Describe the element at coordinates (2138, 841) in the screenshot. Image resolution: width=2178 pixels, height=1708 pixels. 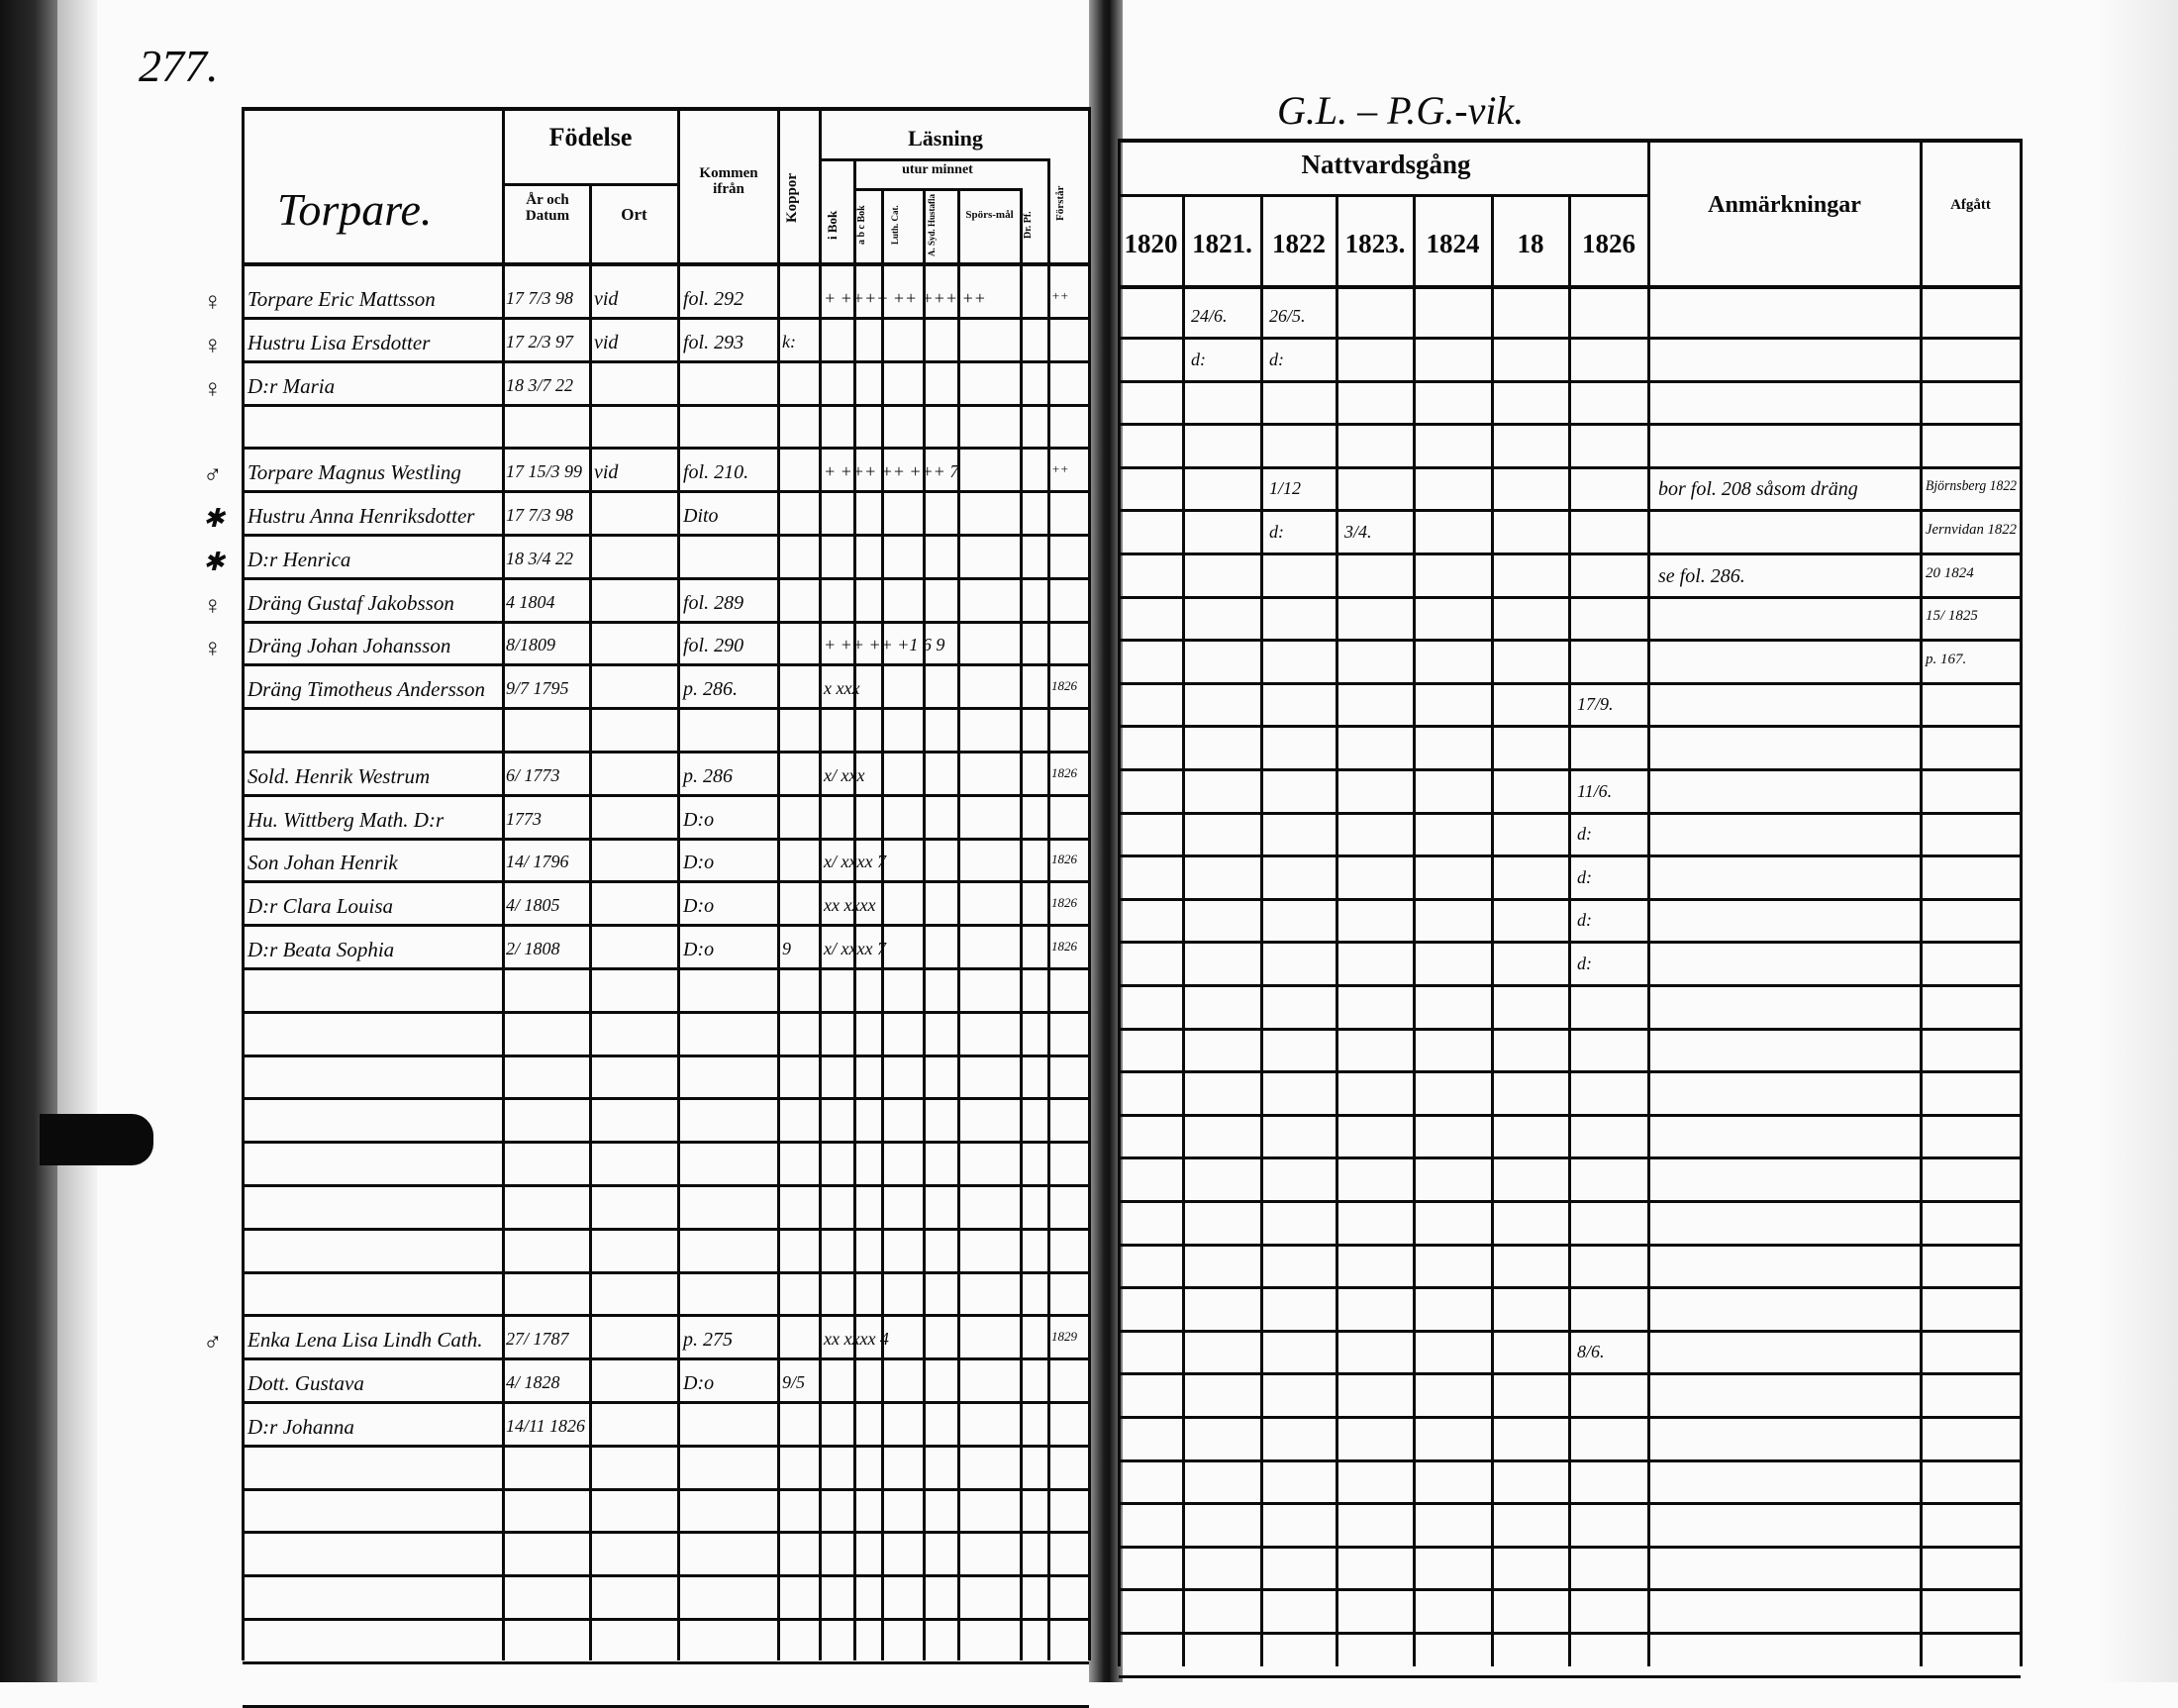
I see `scan-edge-right` at that location.